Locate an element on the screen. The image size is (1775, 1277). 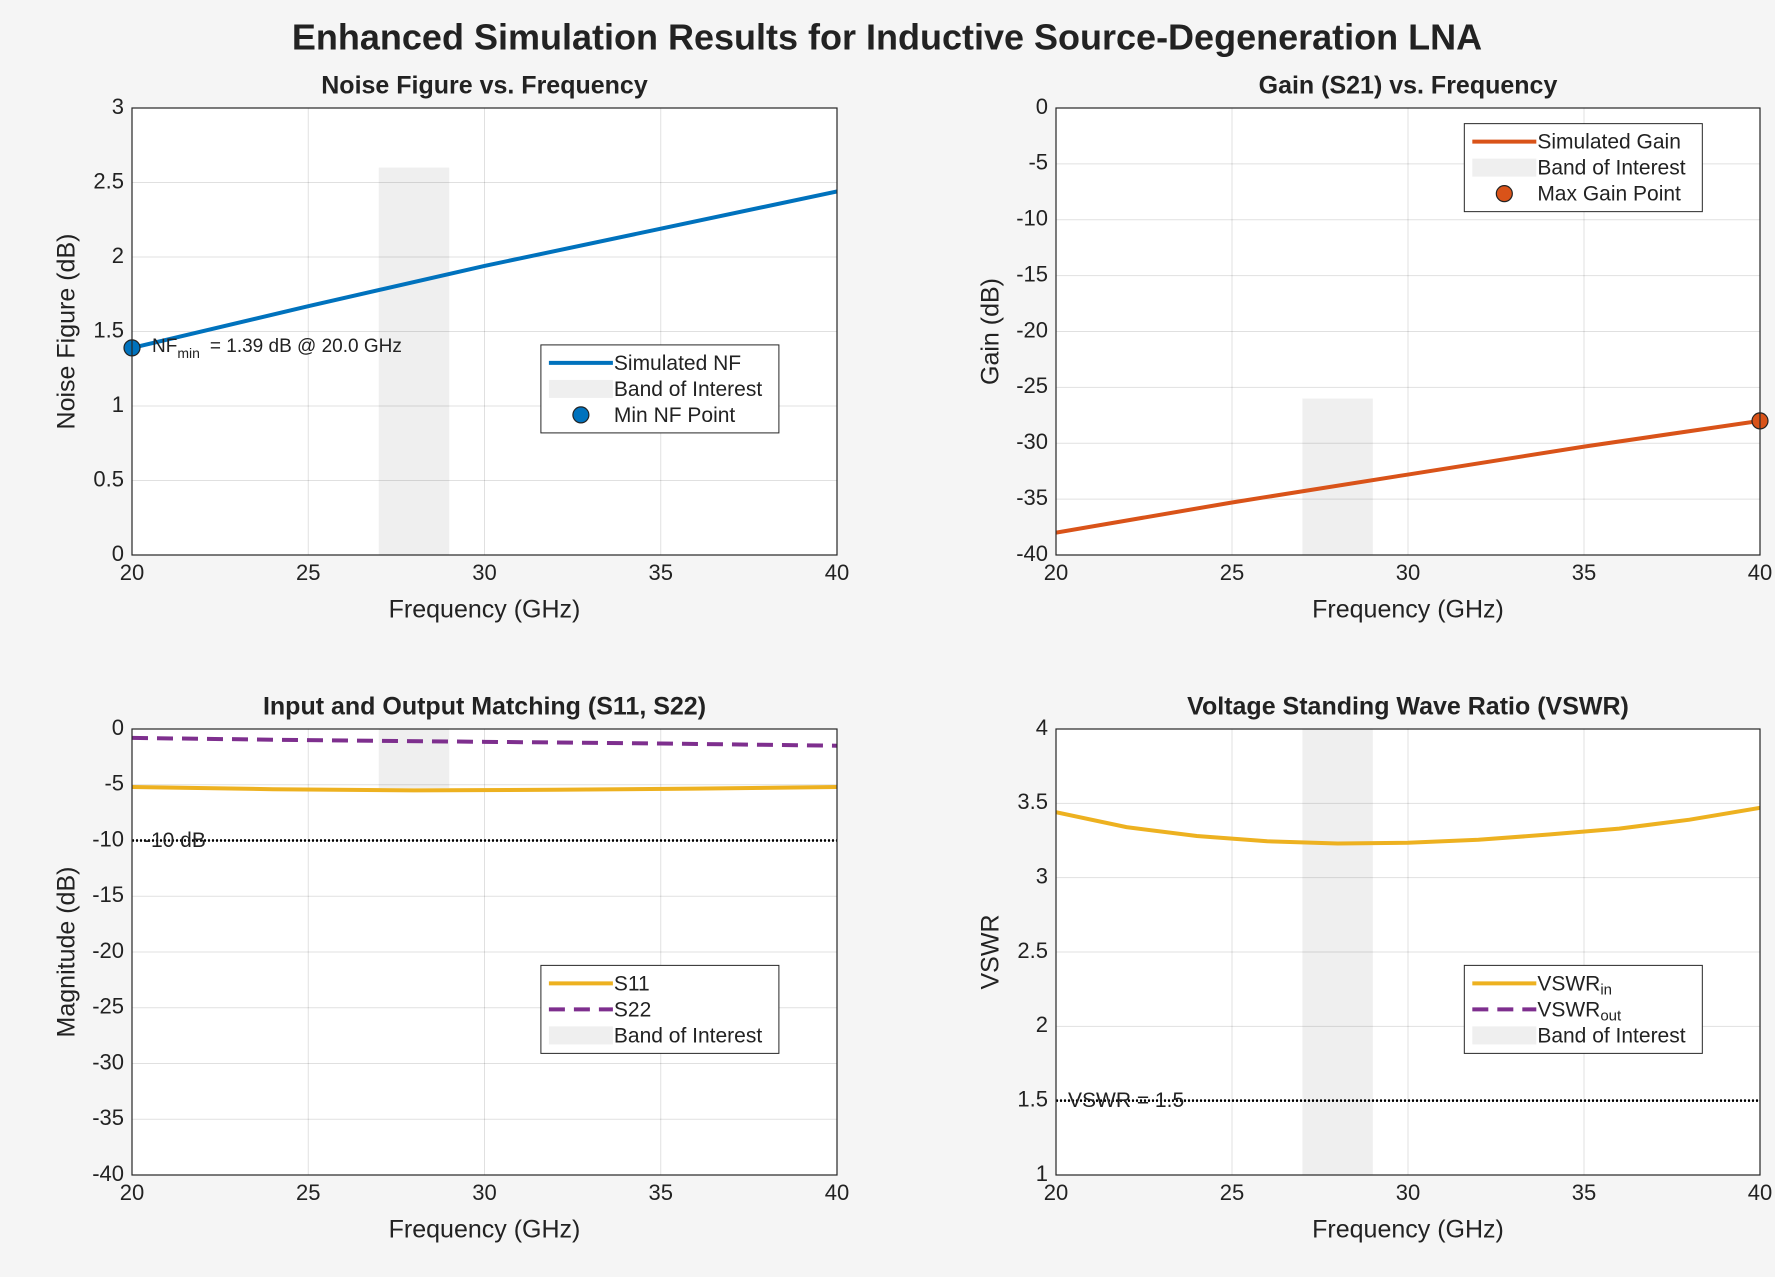
y-tick-label: -15 is located at coordinates (108, 894).